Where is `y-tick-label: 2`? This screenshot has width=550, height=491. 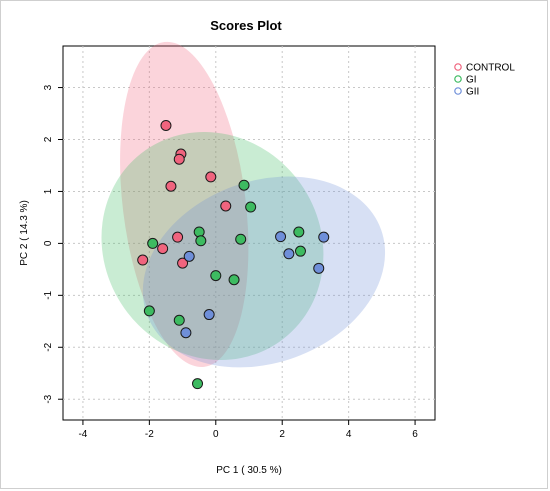 y-tick-label: 2 is located at coordinates (48, 139).